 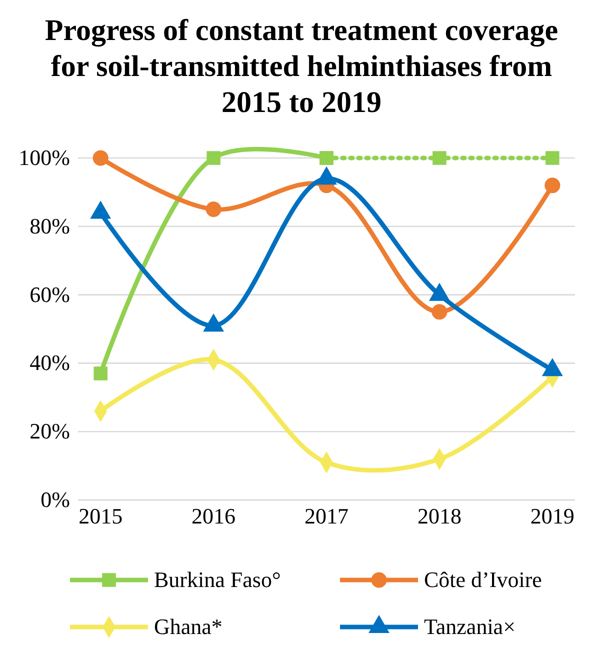 I want to click on x-tick-label: 2019, so click(x=552, y=516).